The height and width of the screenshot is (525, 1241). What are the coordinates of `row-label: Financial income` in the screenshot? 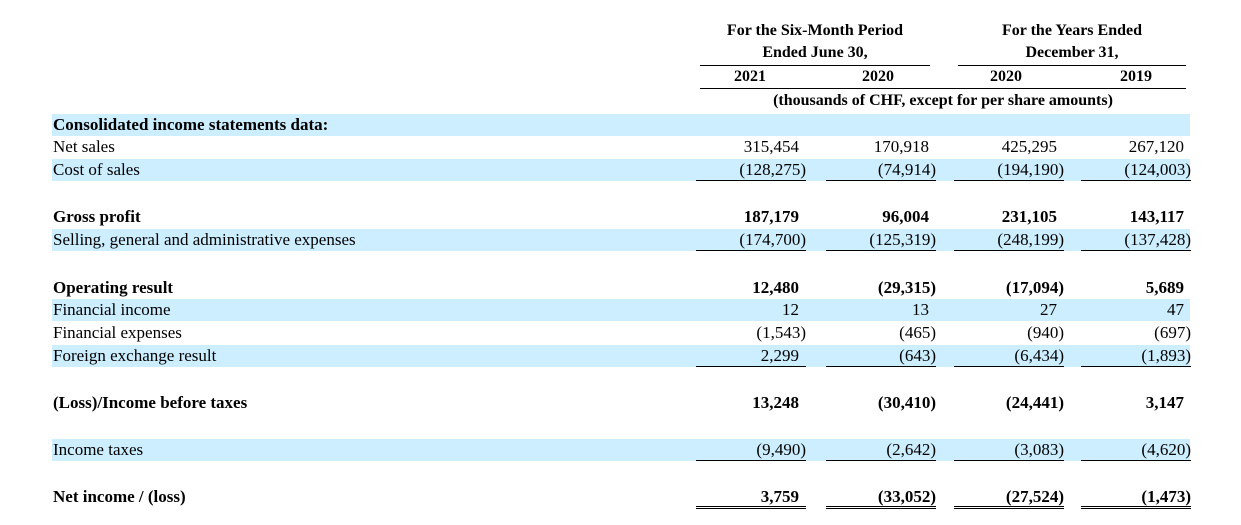 It's located at (112, 309).